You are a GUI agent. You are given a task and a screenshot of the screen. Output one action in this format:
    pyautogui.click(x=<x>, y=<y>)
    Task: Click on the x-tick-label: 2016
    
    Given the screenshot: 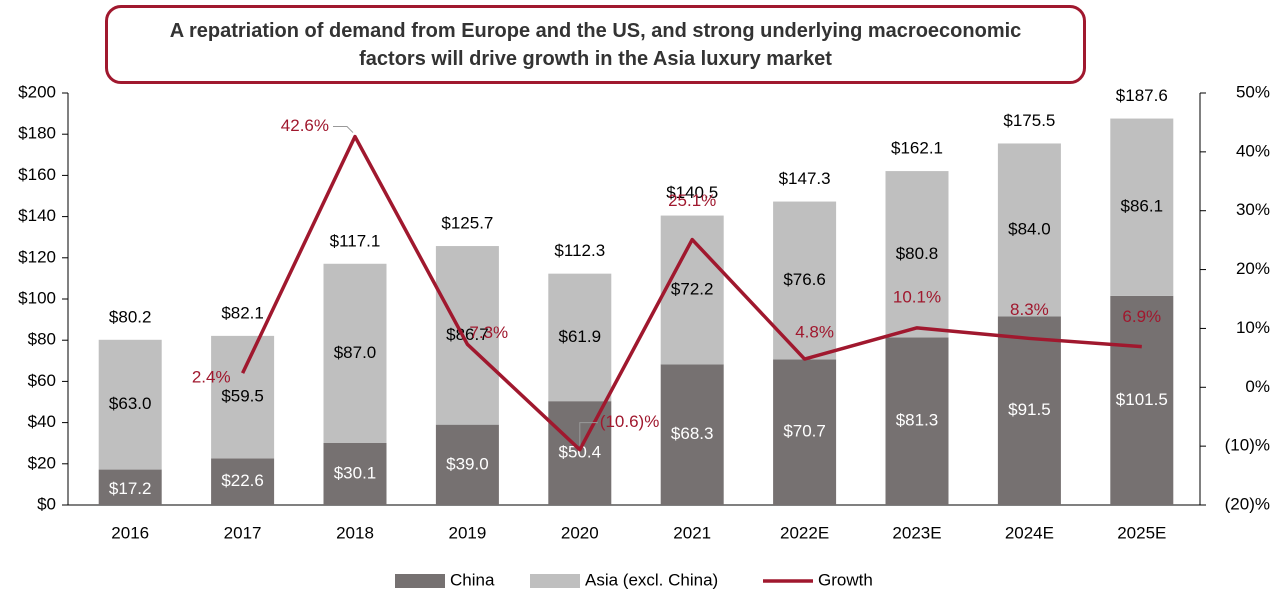 What is the action you would take?
    pyautogui.click(x=130, y=532)
    